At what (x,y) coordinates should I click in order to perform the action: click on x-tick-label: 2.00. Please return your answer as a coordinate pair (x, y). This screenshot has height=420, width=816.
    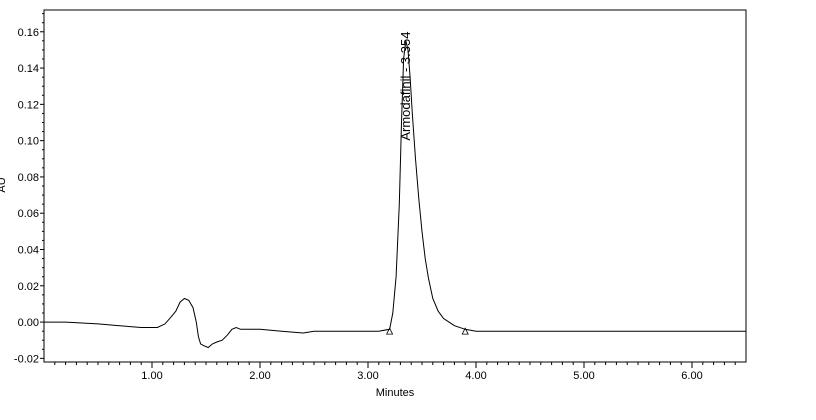
    Looking at the image, I should click on (259, 376).